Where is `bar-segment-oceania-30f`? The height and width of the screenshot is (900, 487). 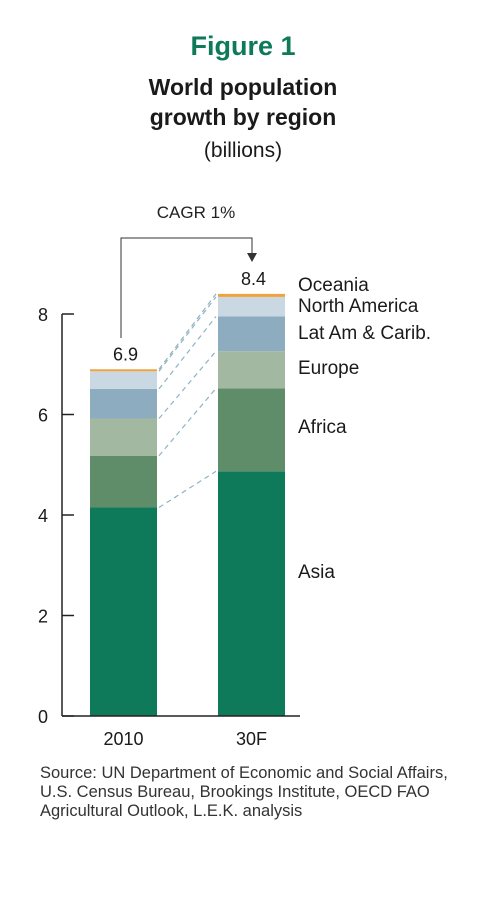
bar-segment-oceania-30f is located at coordinates (251, 295).